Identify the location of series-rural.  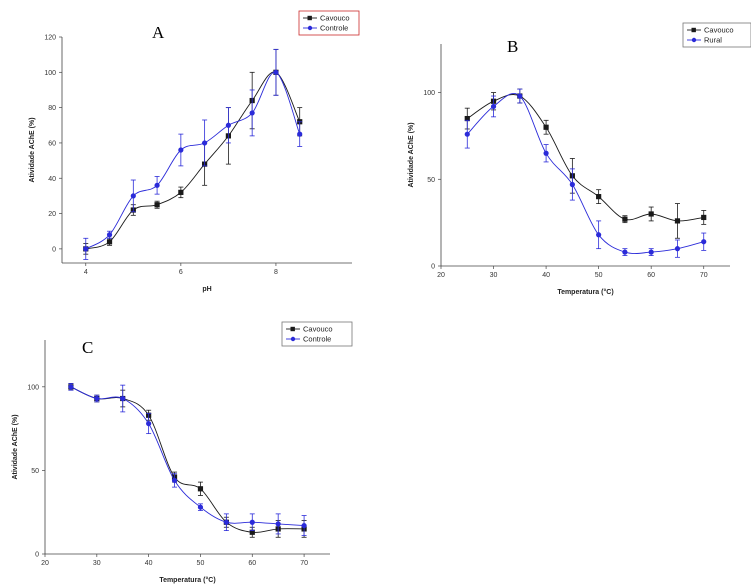
(585, 173).